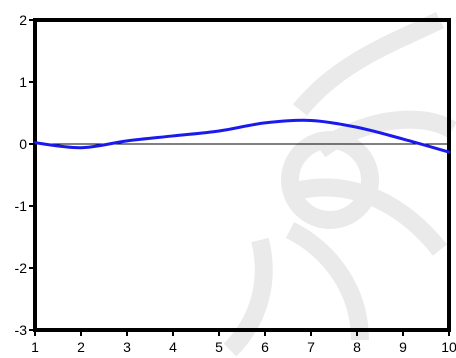 This screenshot has width=456, height=358. What do you see at coordinates (23, 82) in the screenshot?
I see `y-tick-label: 1` at bounding box center [23, 82].